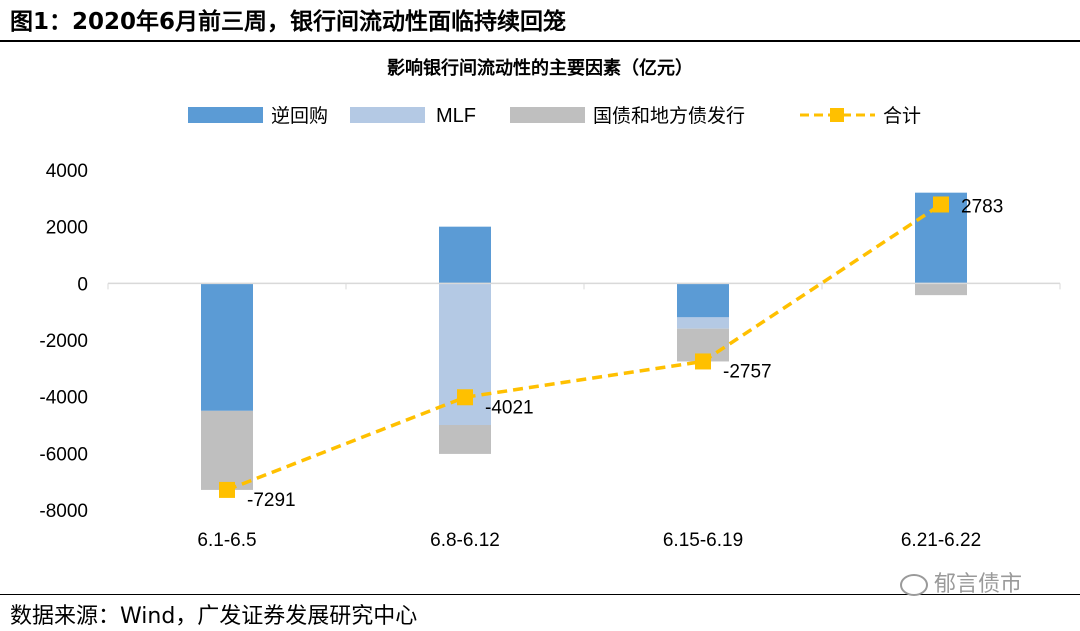  I want to click on y-tick-label: 4000, so click(67, 171).